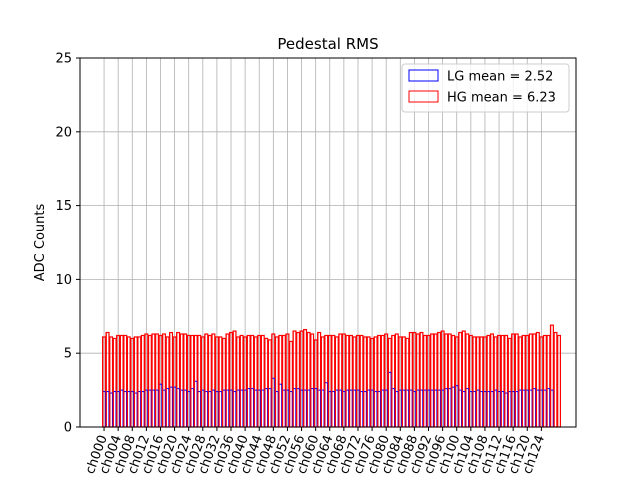  I want to click on y-tick-label: 10, so click(63, 280).